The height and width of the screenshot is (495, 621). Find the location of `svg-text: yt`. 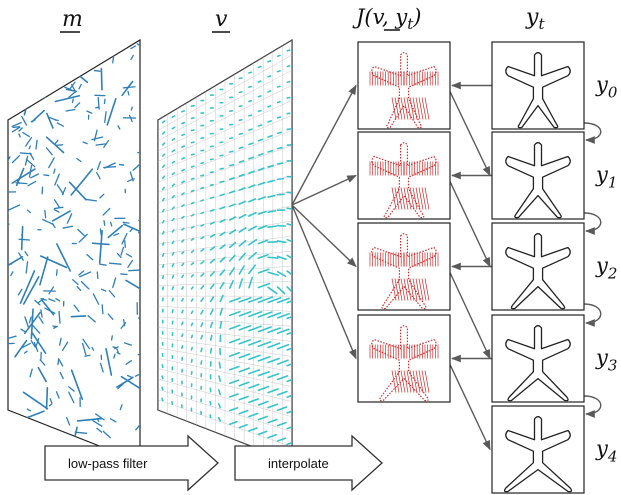

svg-text: yt is located at coordinates (535, 19).